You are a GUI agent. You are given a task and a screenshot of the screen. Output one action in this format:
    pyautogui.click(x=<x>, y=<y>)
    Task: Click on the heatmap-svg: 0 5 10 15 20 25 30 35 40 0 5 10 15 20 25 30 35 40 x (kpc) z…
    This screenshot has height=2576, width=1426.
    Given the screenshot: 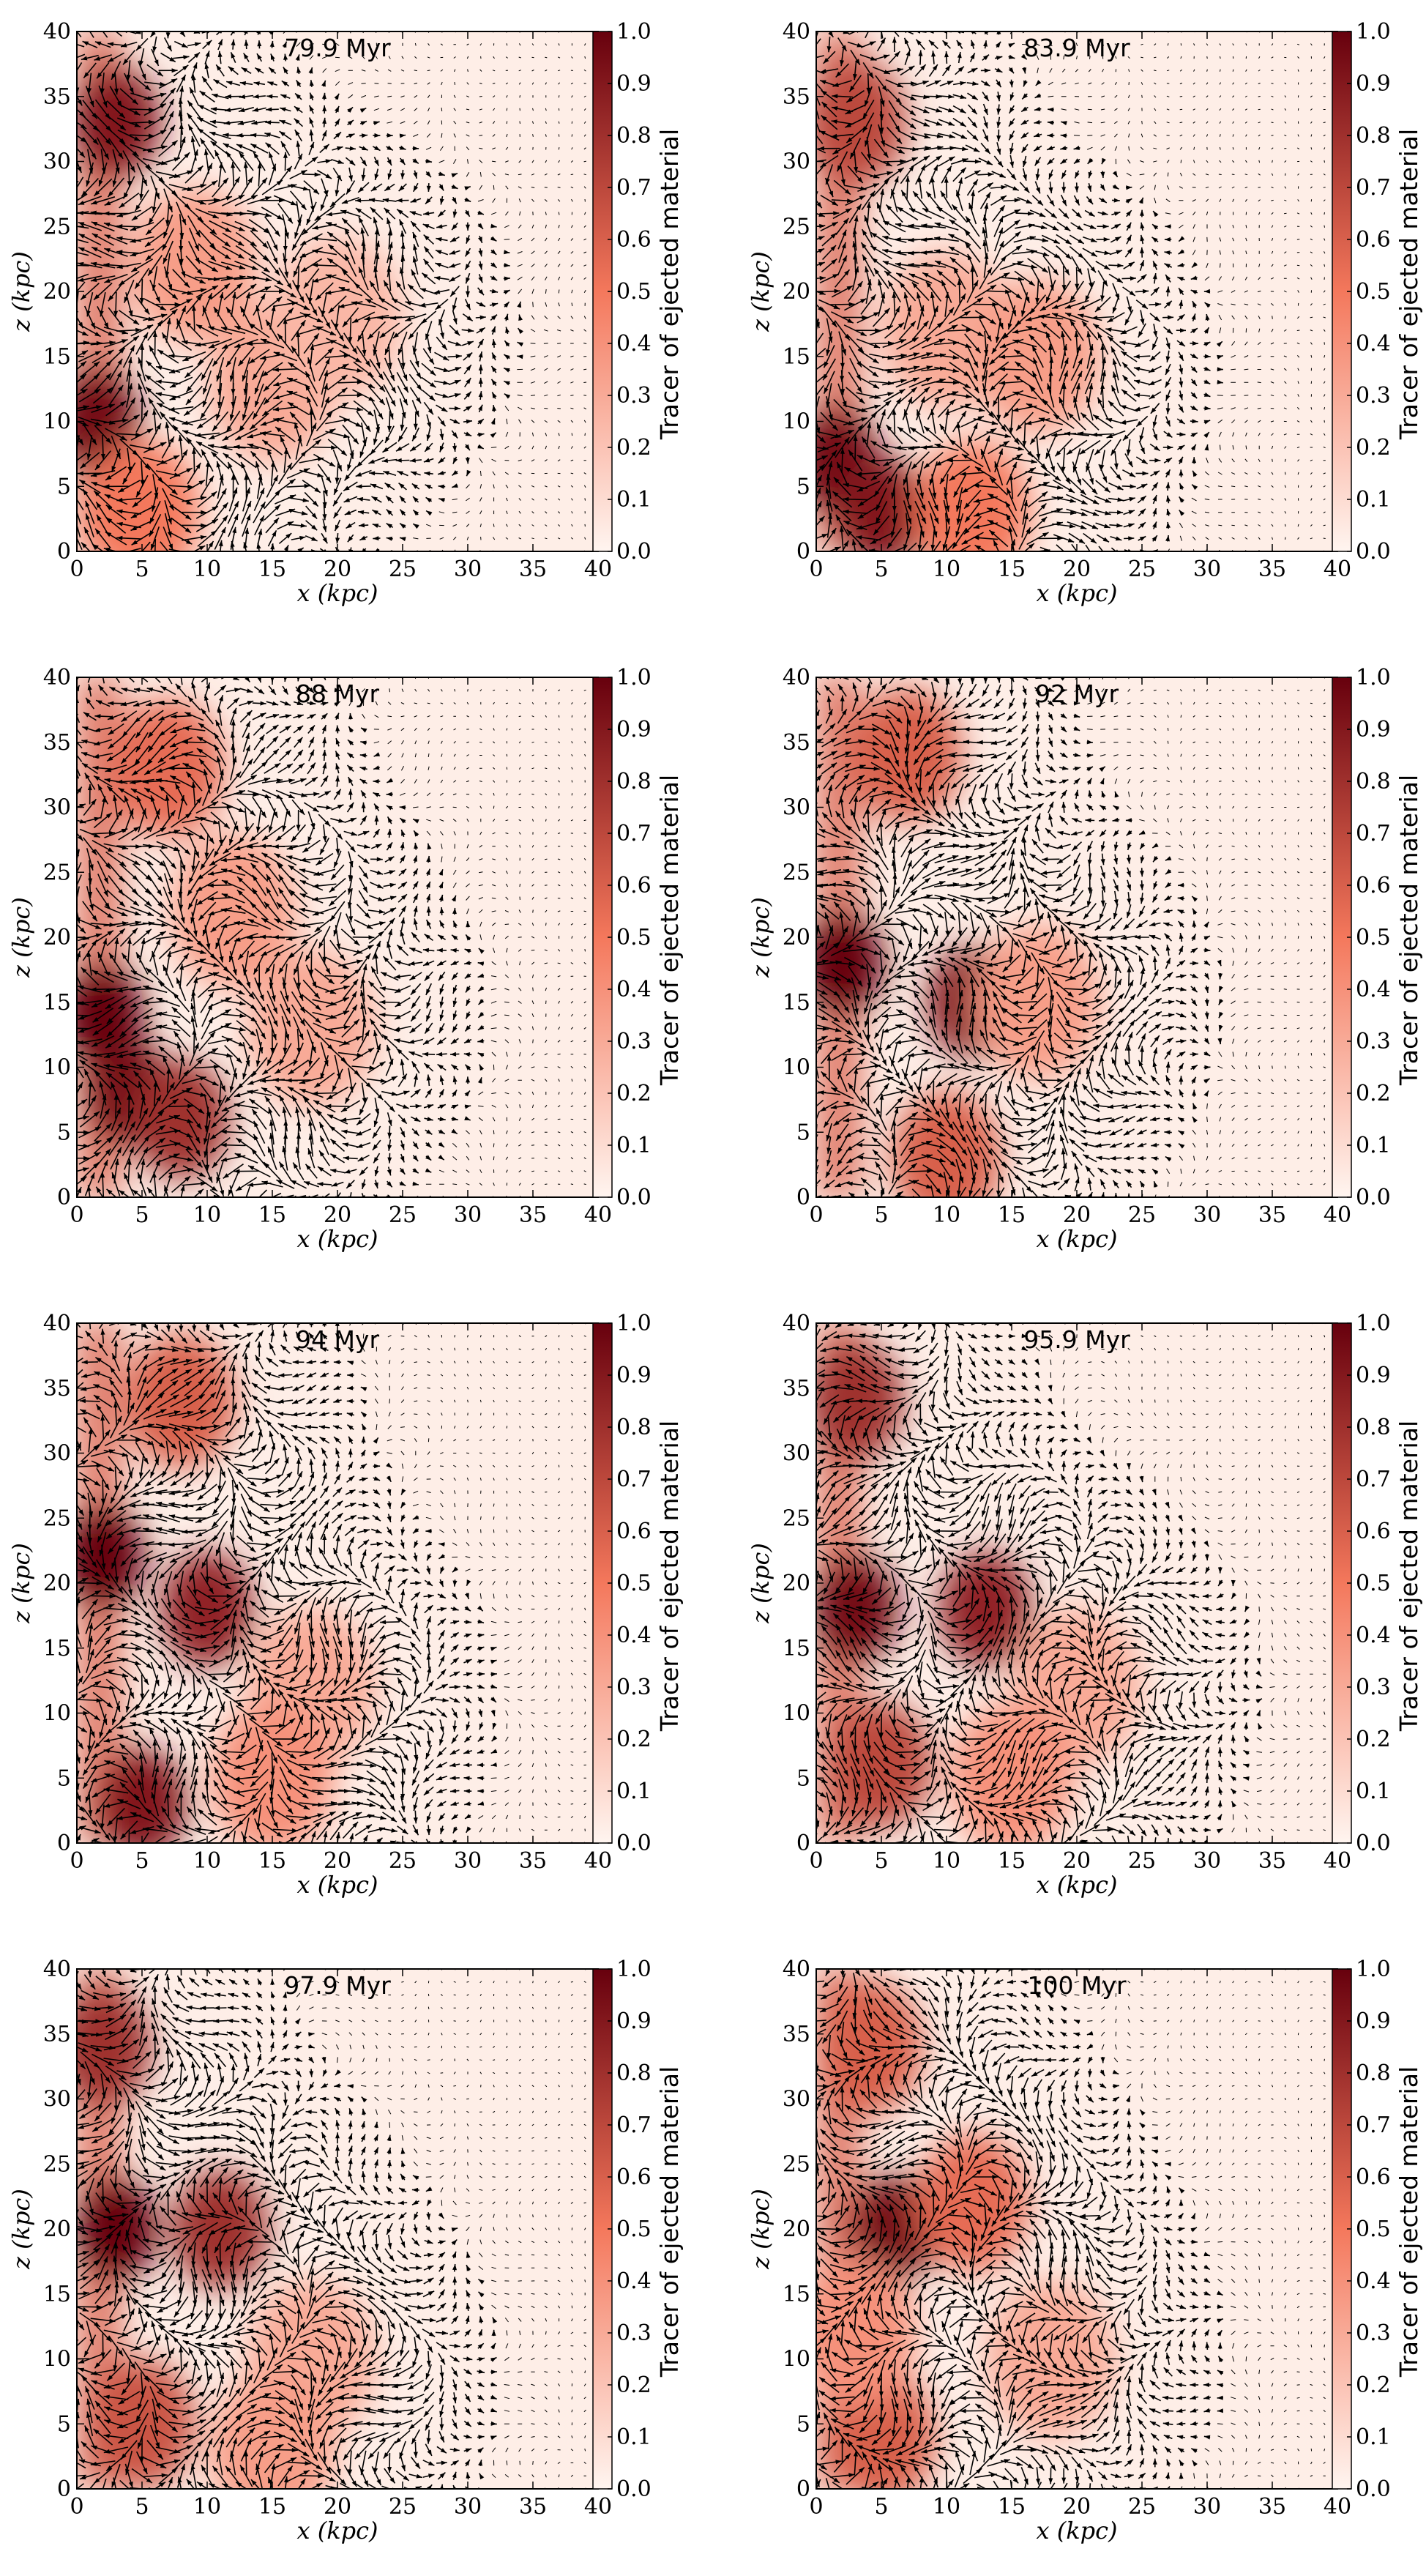 What is the action you would take?
    pyautogui.click(x=356, y=319)
    